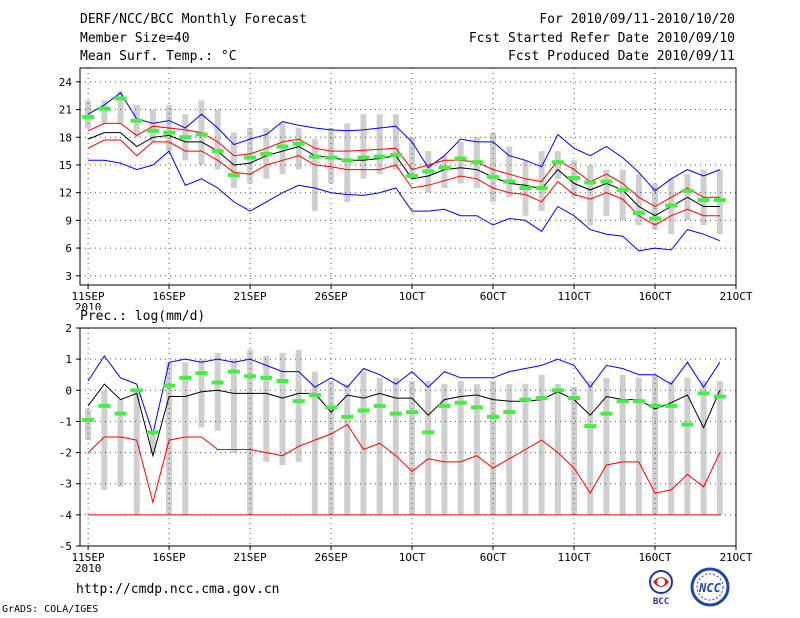  Describe the element at coordinates (330, 557) in the screenshot. I see `prec-xtick-label: 26SEP` at that location.